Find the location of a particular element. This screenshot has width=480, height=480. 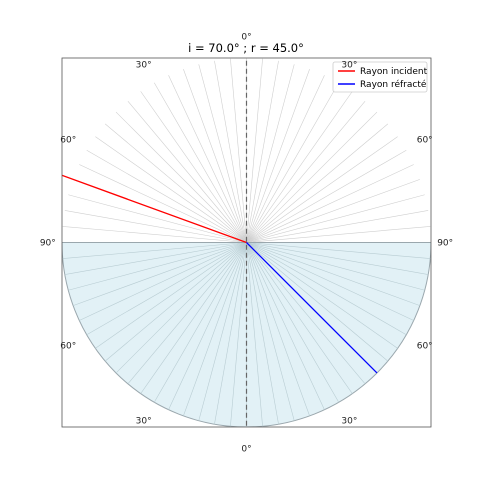

legend: Rayon incident Rayon réfracté is located at coordinates (380, 77).